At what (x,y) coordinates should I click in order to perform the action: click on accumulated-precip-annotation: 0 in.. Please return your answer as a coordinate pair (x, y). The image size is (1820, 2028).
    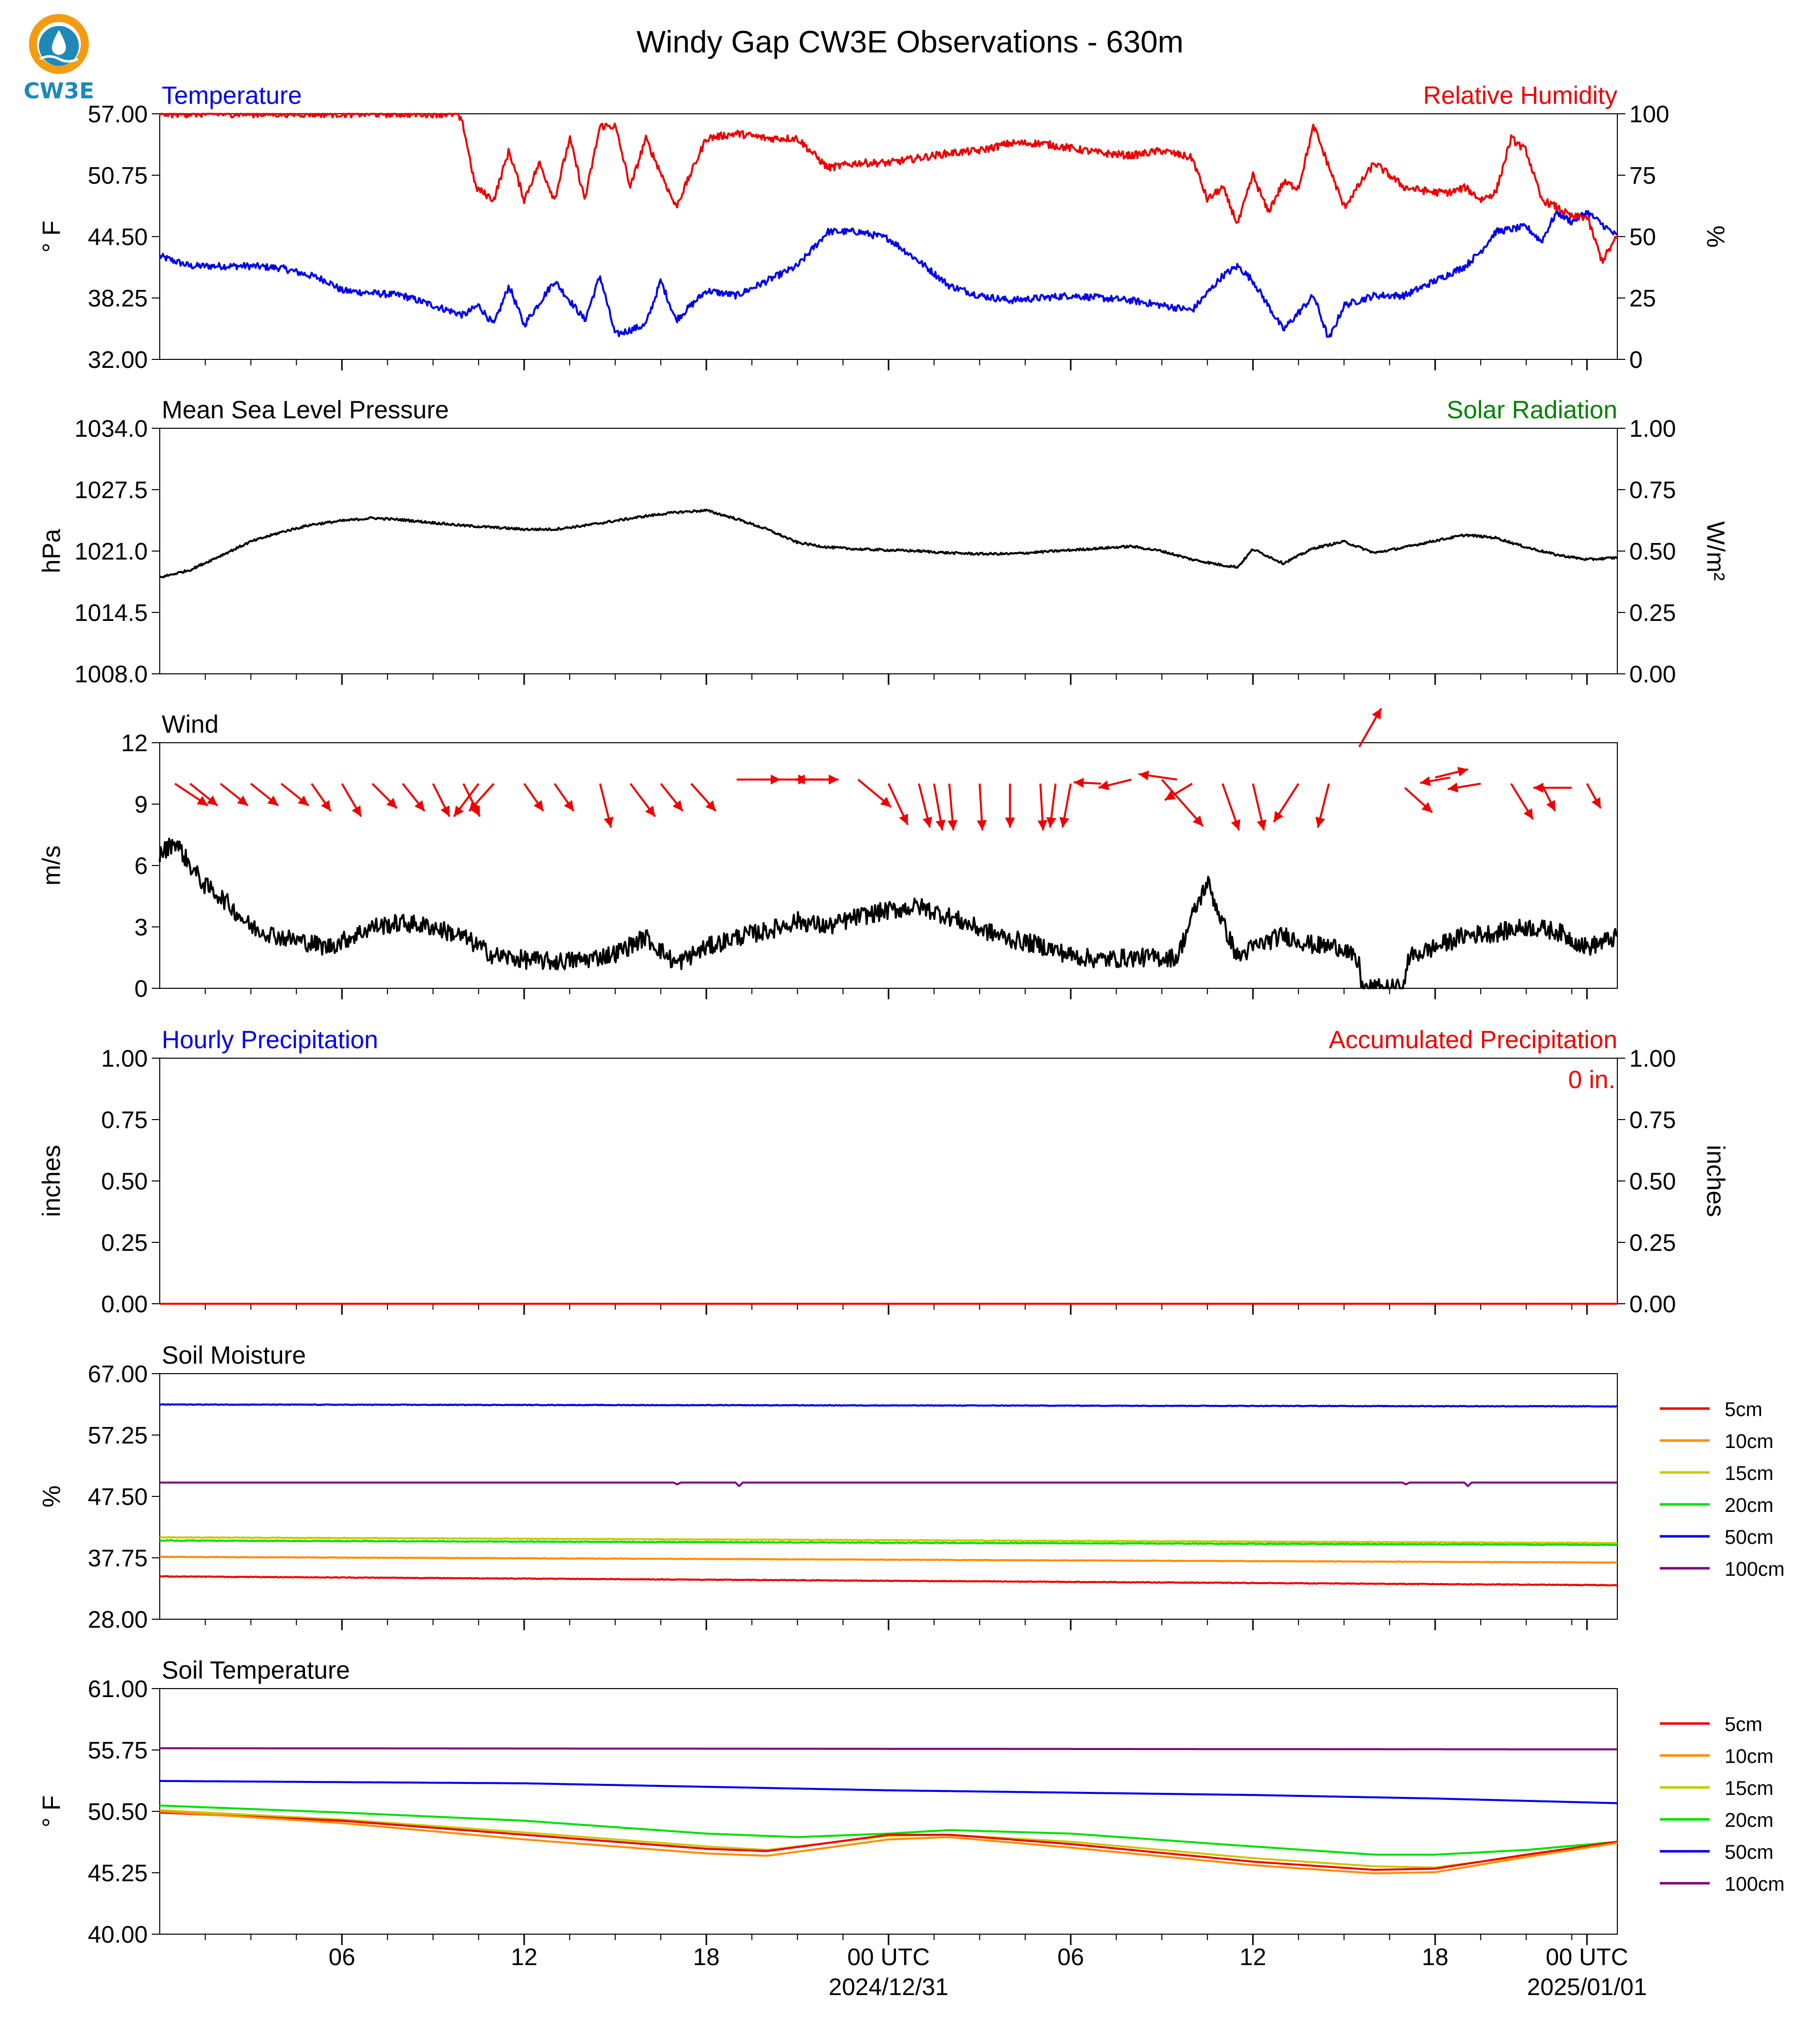
    Looking at the image, I should click on (1591, 1080).